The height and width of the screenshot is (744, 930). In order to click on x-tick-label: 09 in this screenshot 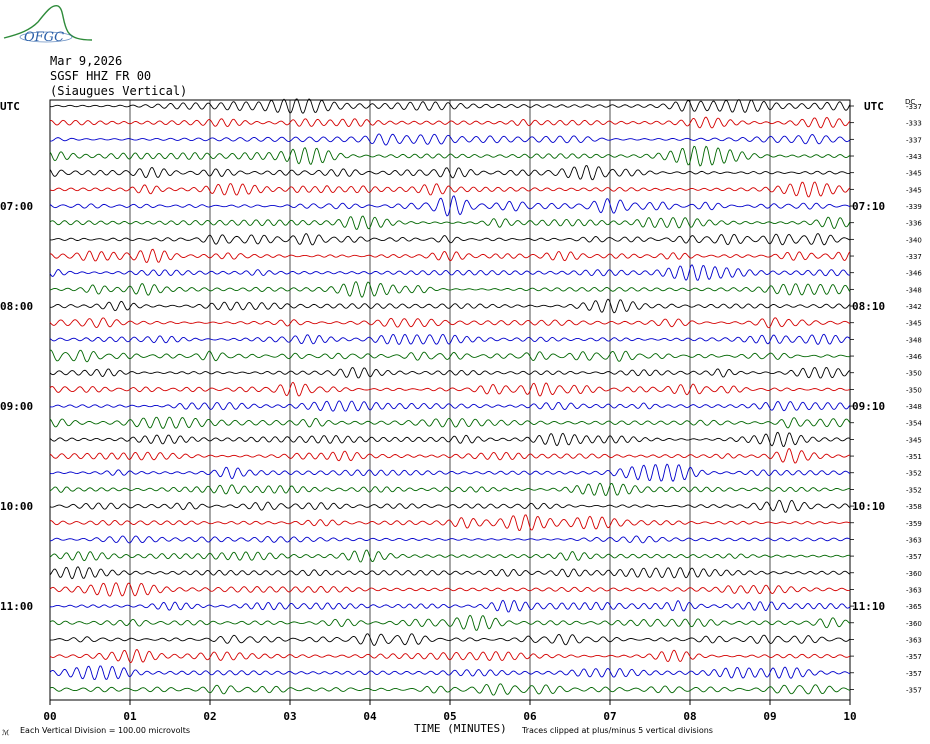, I will do `click(769, 716)`.